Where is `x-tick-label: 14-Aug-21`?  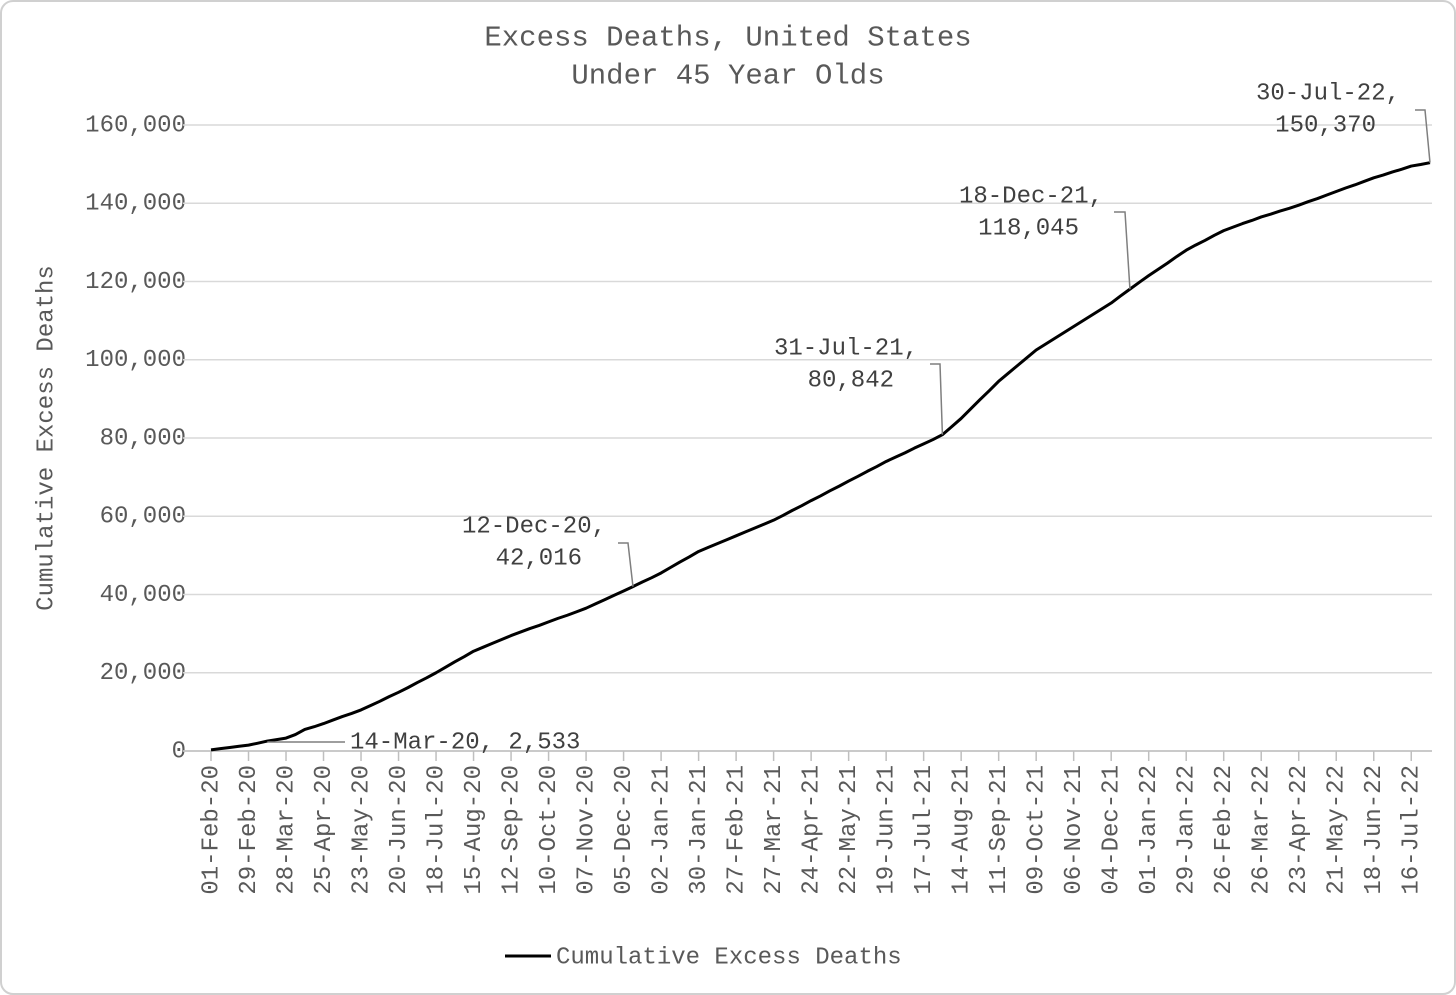
x-tick-label: 14-Aug-21 is located at coordinates (961, 830).